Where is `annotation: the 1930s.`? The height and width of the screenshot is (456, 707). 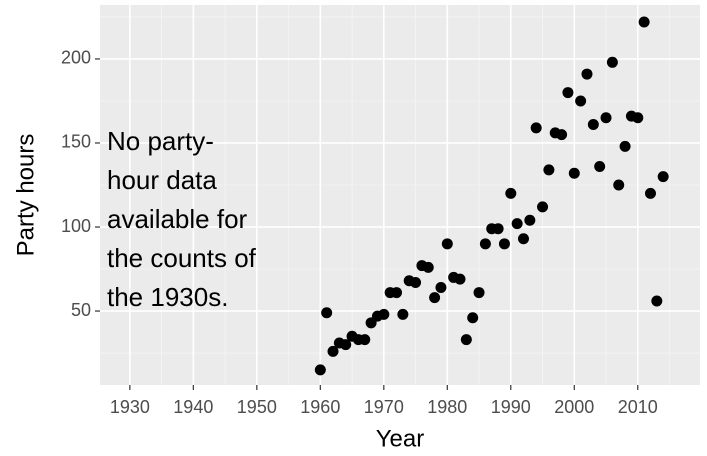
annotation: the 1930s. is located at coordinates (167, 297).